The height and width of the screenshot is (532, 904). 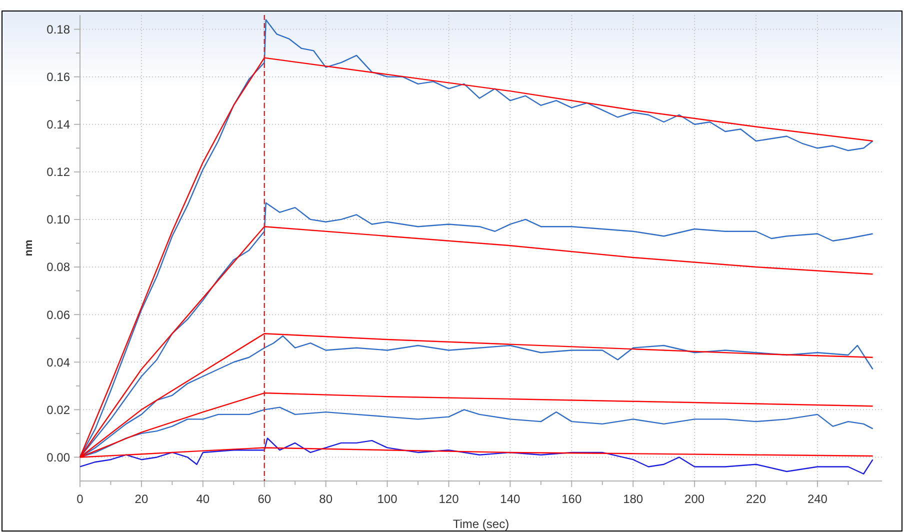 I want to click on x-tick-label: 120, so click(x=449, y=499).